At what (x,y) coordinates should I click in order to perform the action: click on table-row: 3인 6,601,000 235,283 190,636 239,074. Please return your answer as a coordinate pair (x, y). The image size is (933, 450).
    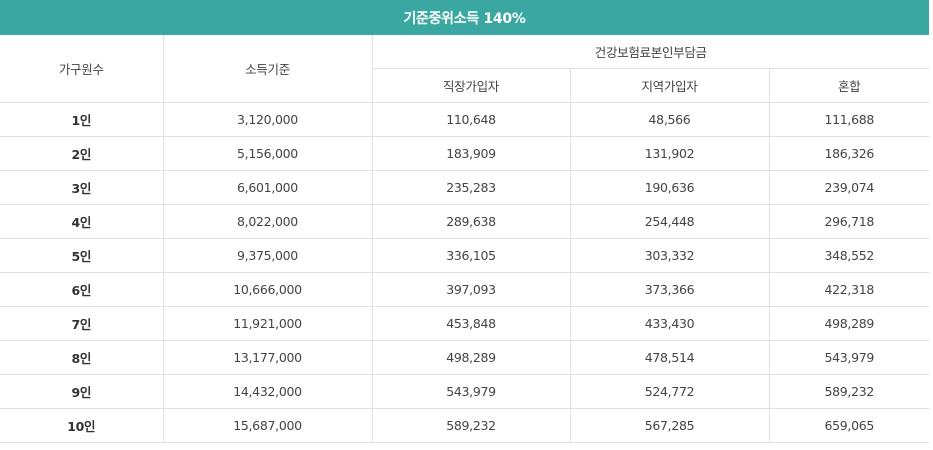
    Looking at the image, I should click on (465, 187).